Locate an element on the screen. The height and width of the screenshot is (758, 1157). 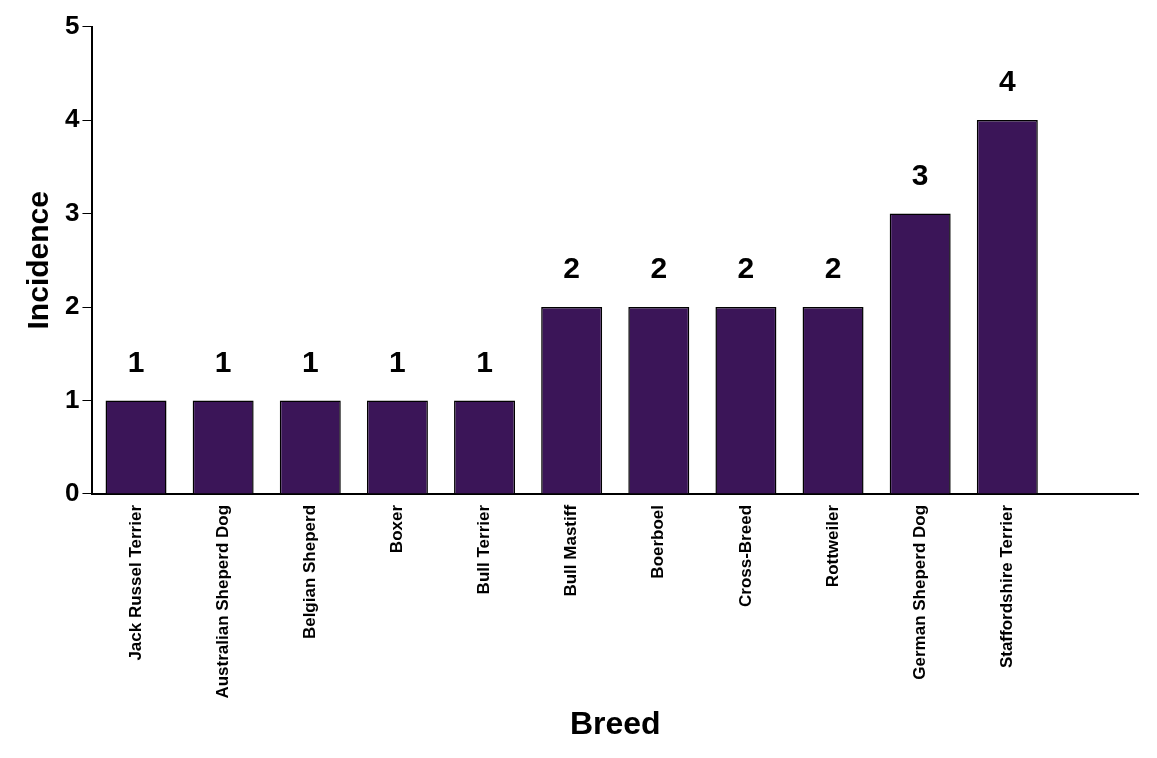
data-label: 3 is located at coordinates (920, 174).